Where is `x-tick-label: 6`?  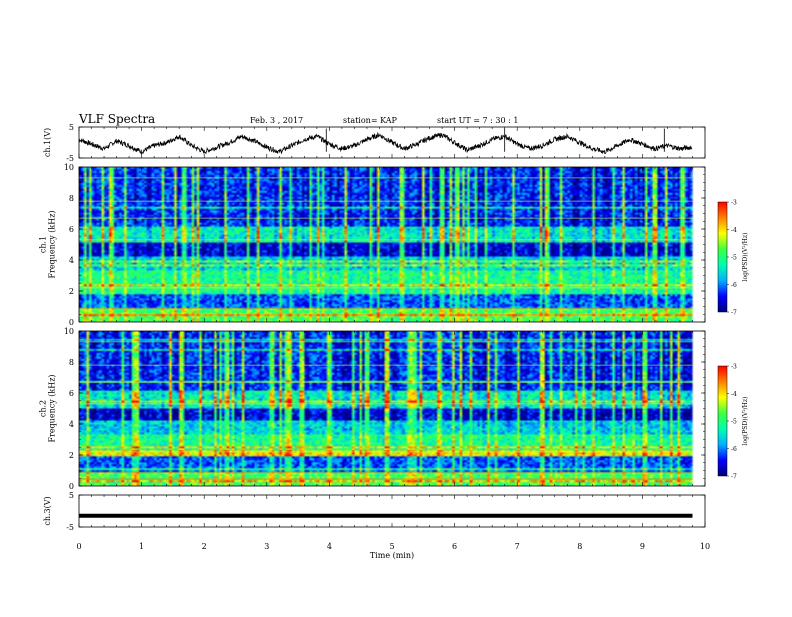 x-tick-label: 6 is located at coordinates (454, 546).